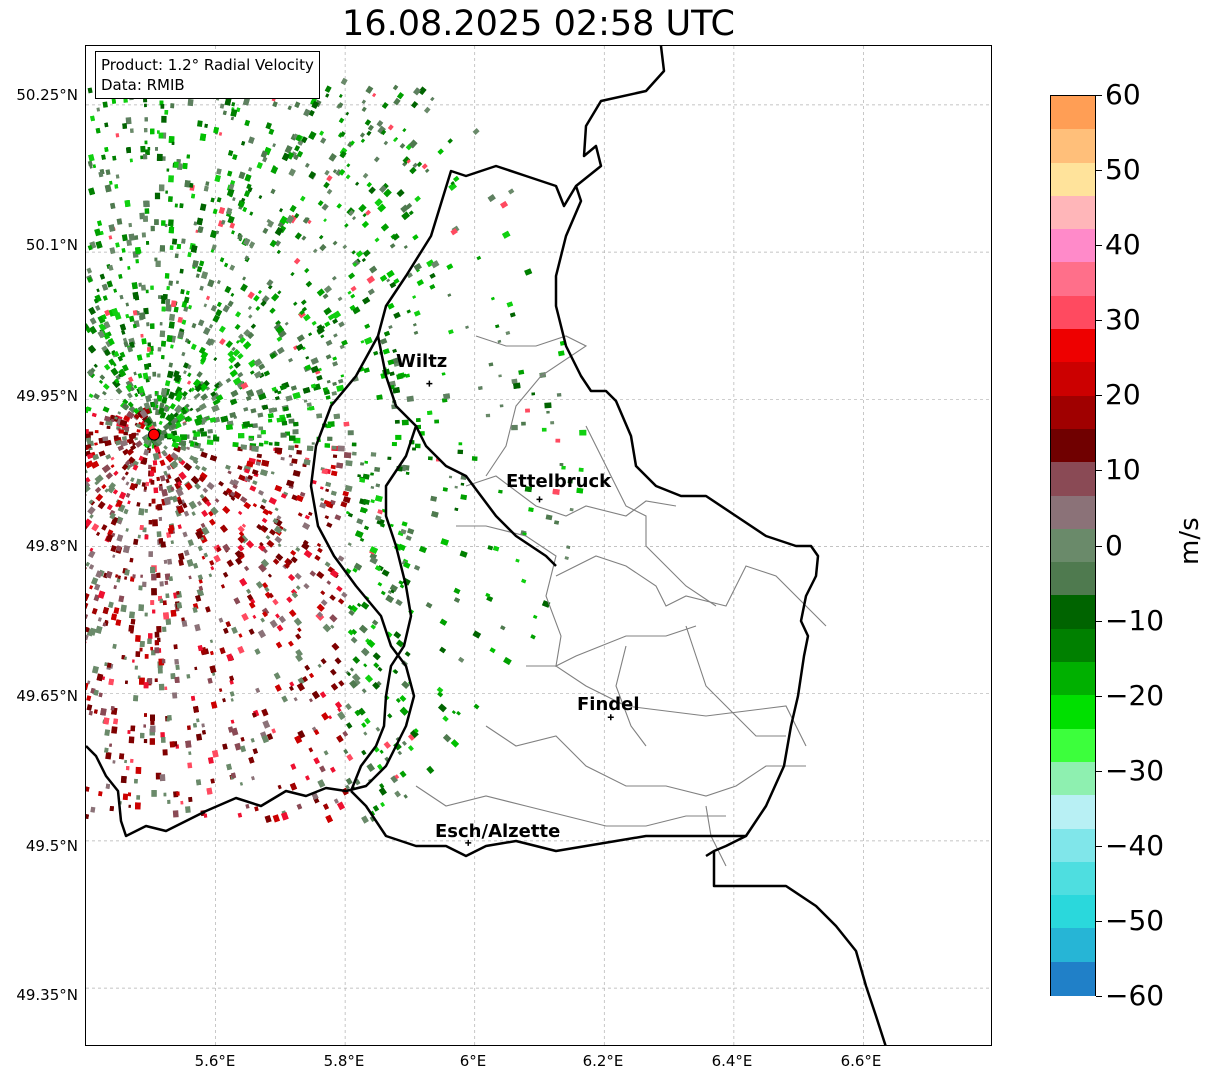 The image size is (1207, 1081). Describe the element at coordinates (47, 995) in the screenshot. I see `lat-tick-label: 49.35°N` at that location.